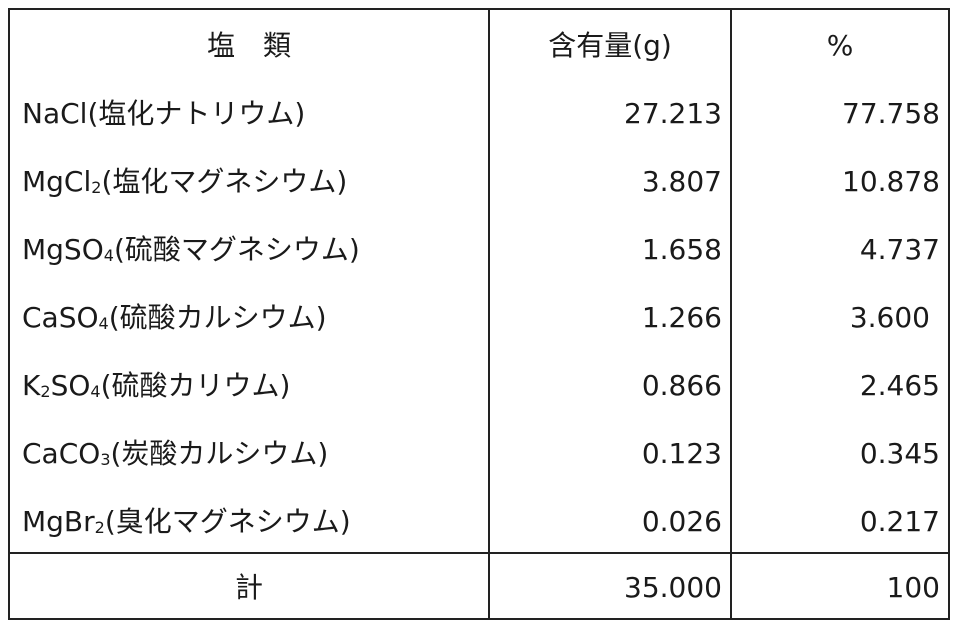  Describe the element at coordinates (479, 46) in the screenshot. I see `table-header-row: 塩 類 含有量(g) %` at that location.